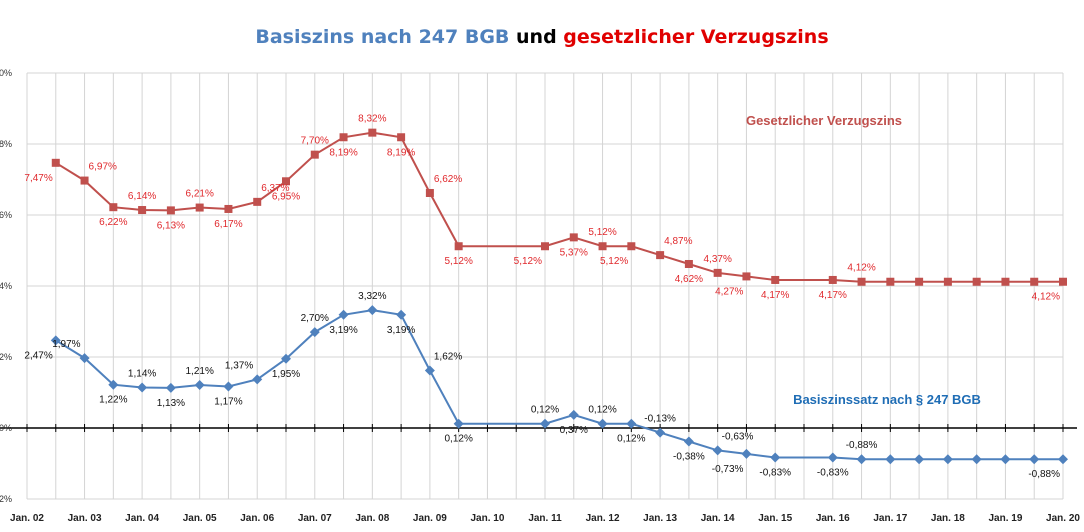 This screenshot has width=1084, height=532. I want to click on data-label-verzug: 4,87%, so click(678, 241).